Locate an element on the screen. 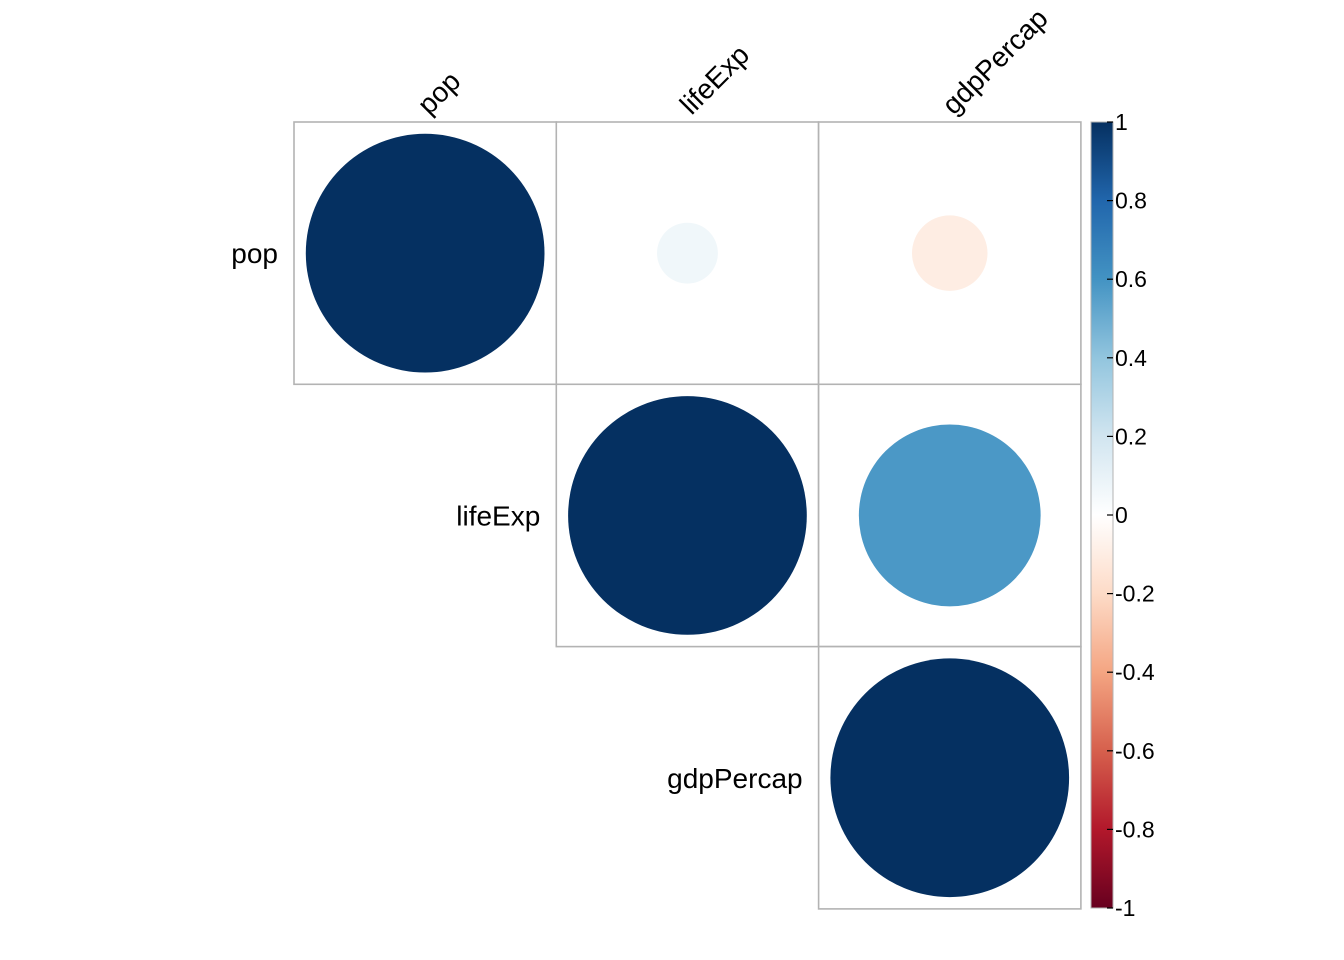 The image size is (1344, 960). colorbar-tick-label: -0.4 is located at coordinates (1135, 672).